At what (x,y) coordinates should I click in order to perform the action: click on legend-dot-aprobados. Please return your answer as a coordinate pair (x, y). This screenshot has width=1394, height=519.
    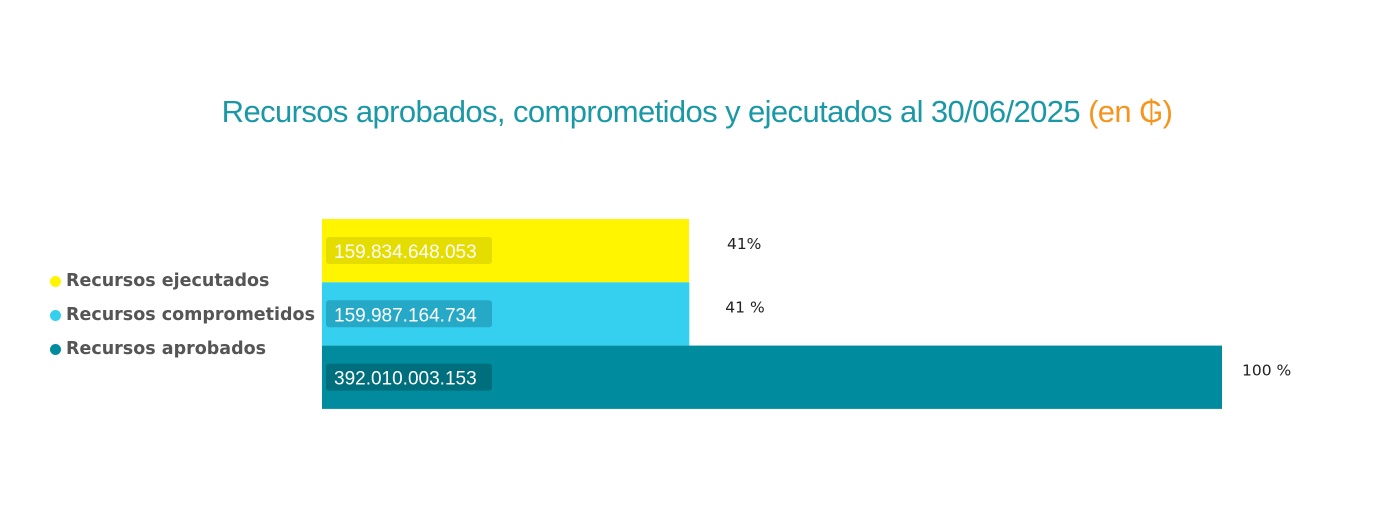
    Looking at the image, I should click on (55, 349).